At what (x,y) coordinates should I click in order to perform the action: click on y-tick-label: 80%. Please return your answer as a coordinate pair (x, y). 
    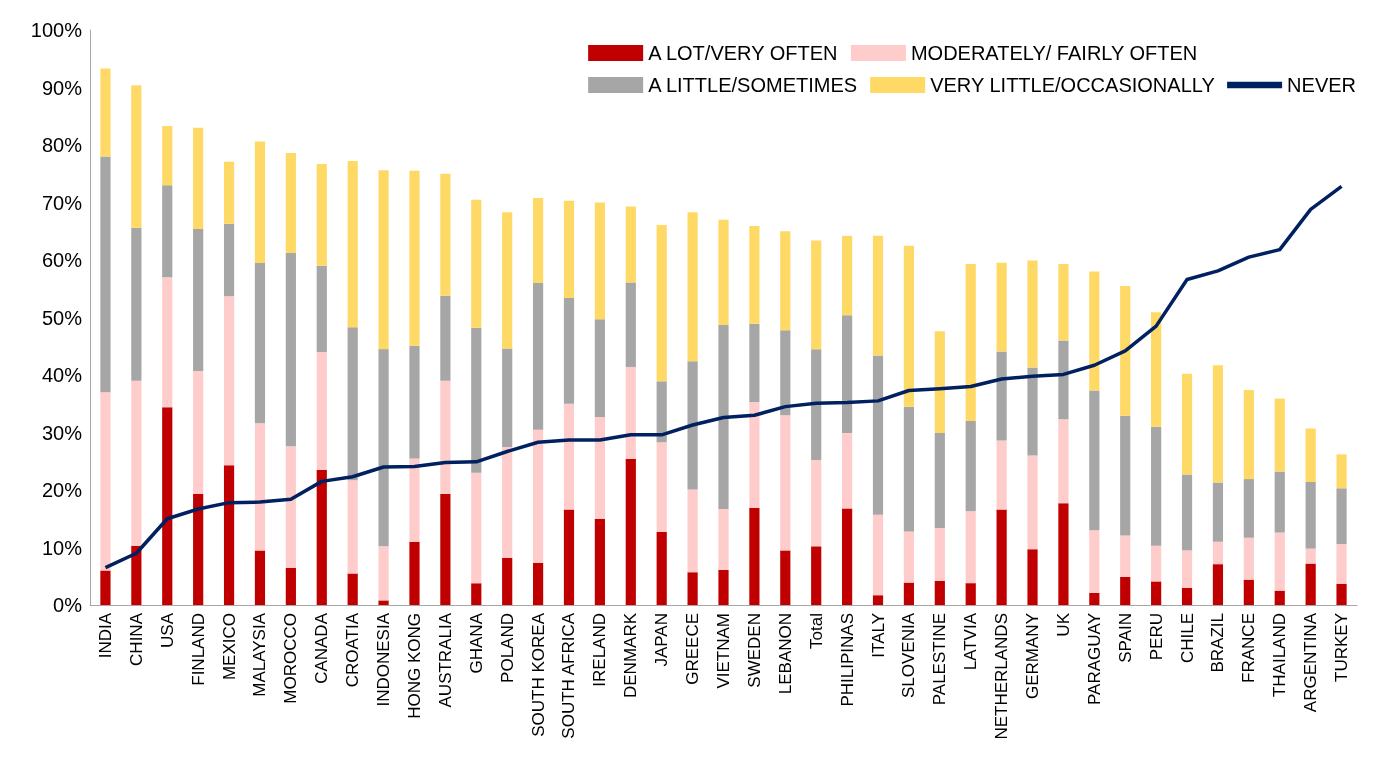
    Looking at the image, I should click on (62, 145).